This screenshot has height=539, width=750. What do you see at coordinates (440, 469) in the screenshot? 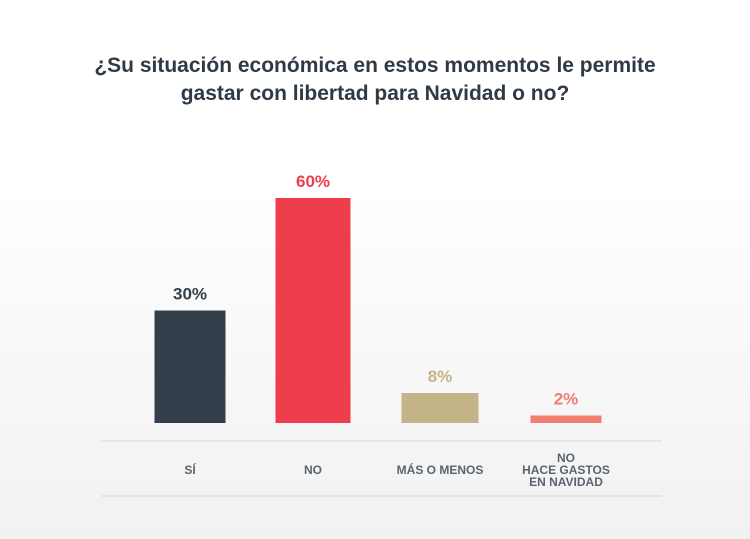
I see `category-label-2-line-0: MÁS O MENOS` at bounding box center [440, 469].